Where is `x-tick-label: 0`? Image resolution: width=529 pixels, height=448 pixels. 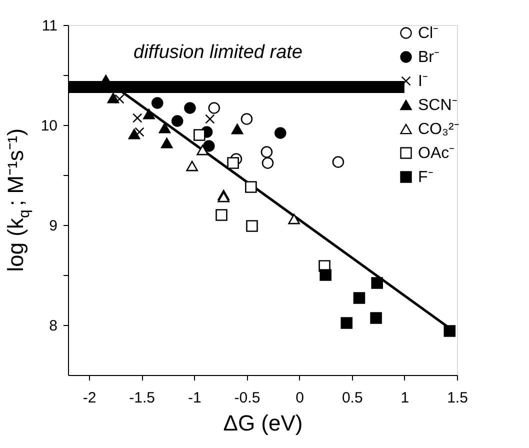
x-tick-label: 0 is located at coordinates (300, 398).